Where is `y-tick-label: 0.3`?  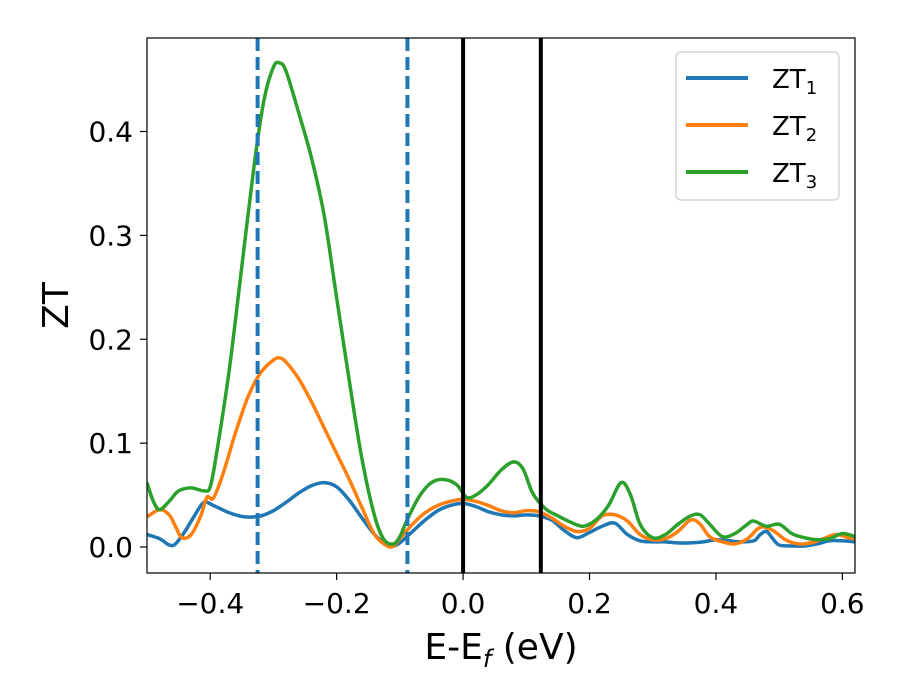
y-tick-label: 0.3 is located at coordinates (110, 235).